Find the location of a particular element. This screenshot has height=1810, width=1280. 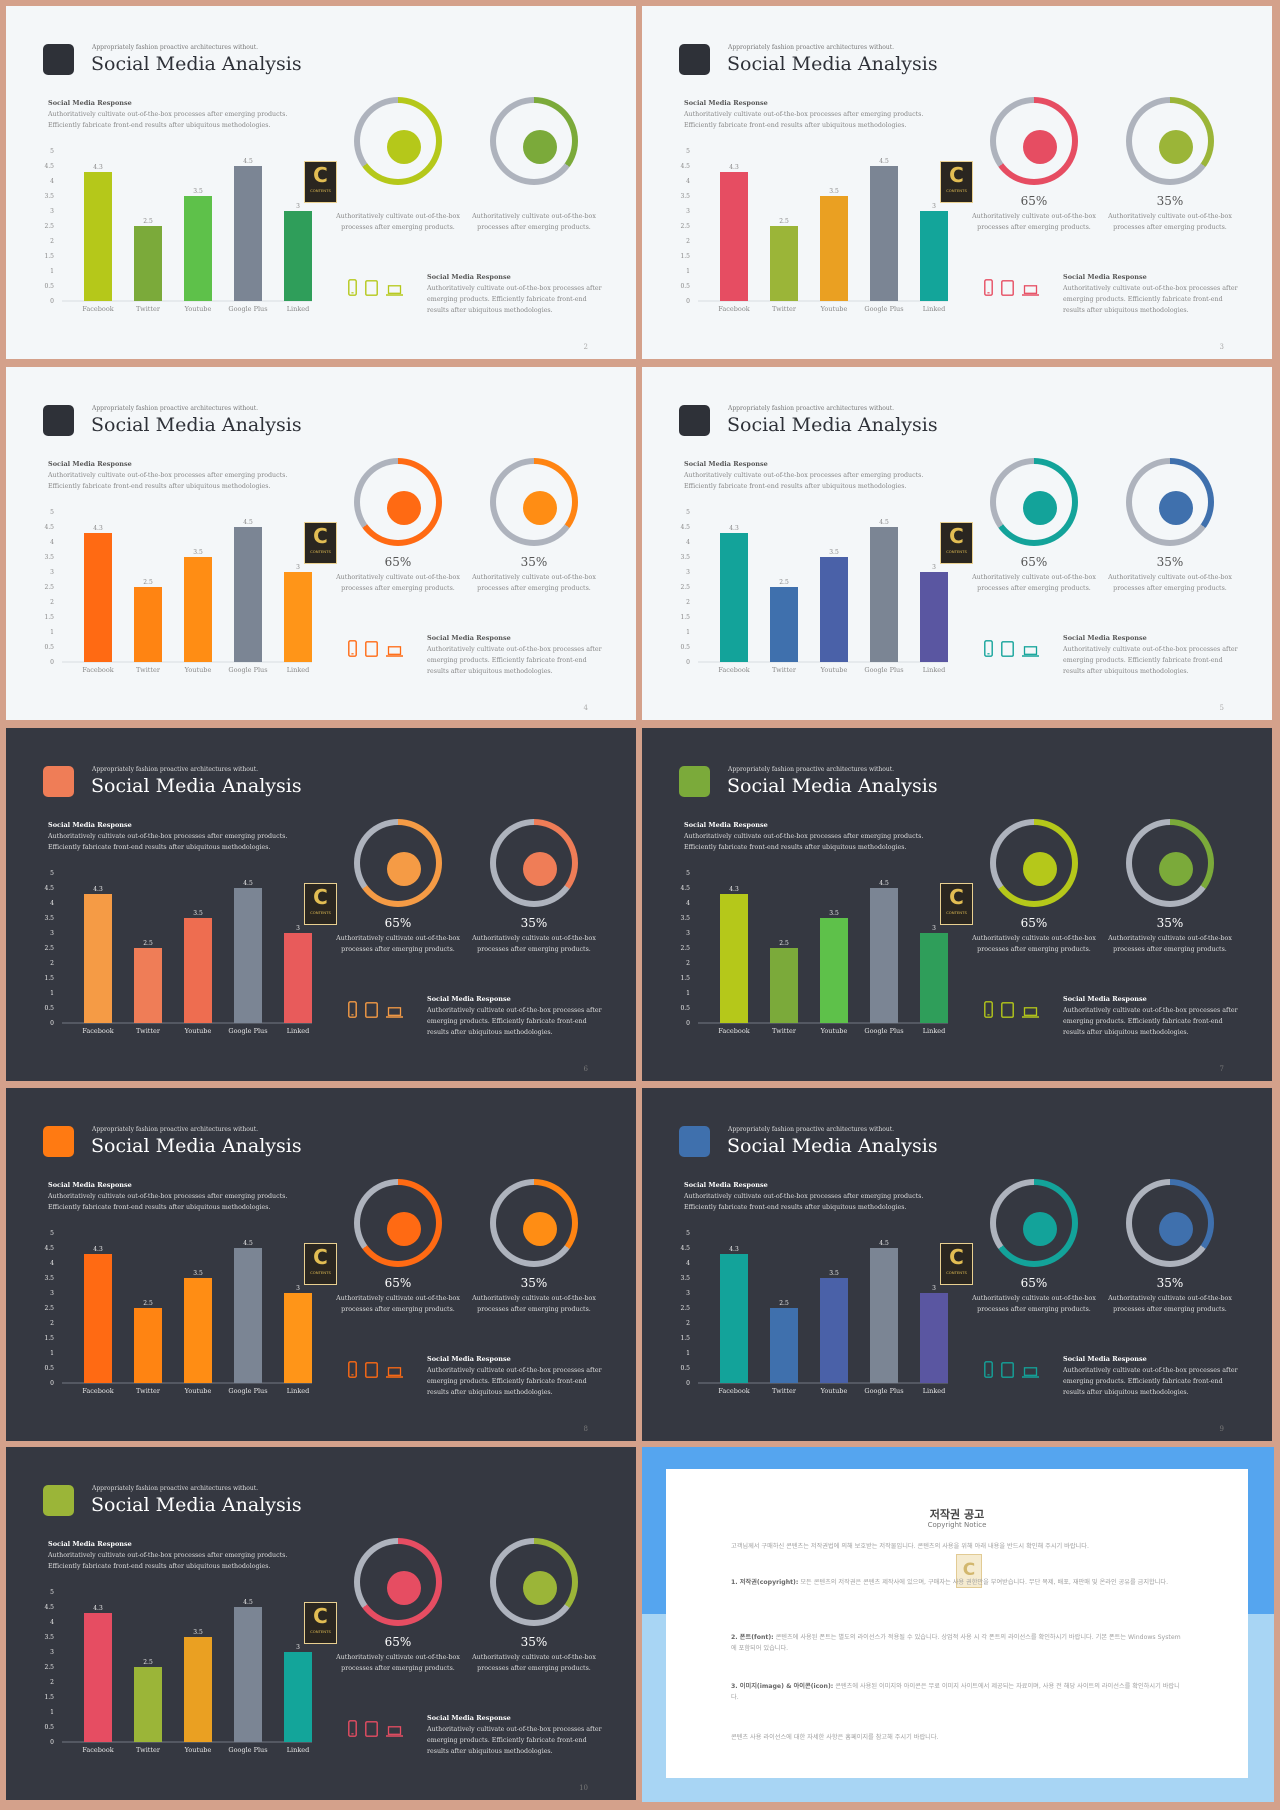

bar-value-label: 4.5 is located at coordinates (884, 161).